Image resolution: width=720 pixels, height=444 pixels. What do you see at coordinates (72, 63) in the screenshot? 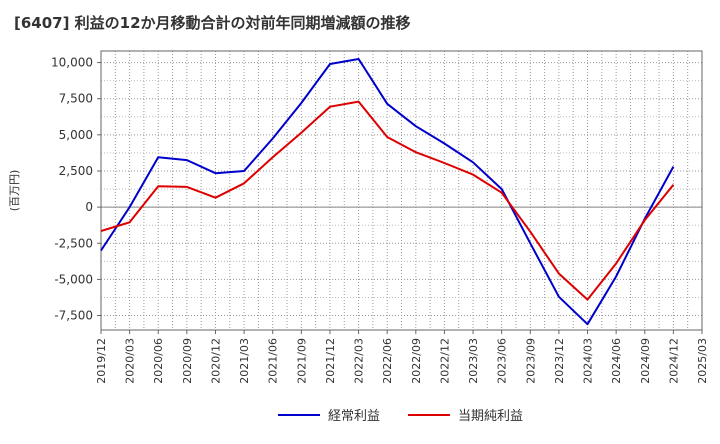
I see `y-tick-label: 10,000` at bounding box center [72, 63].